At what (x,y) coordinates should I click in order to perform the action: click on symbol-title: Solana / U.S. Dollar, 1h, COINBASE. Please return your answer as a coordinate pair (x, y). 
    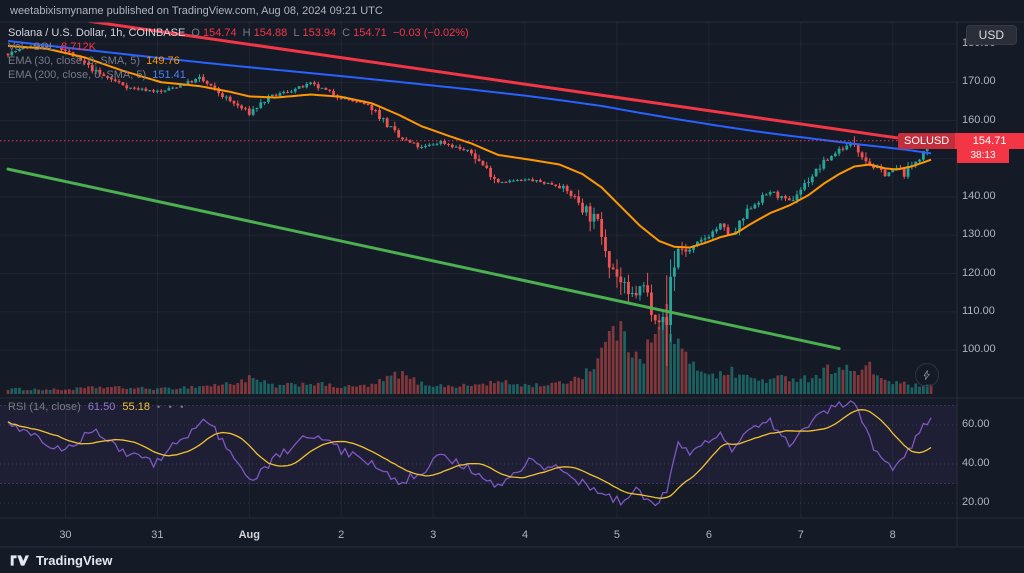
    Looking at the image, I should click on (97, 33).